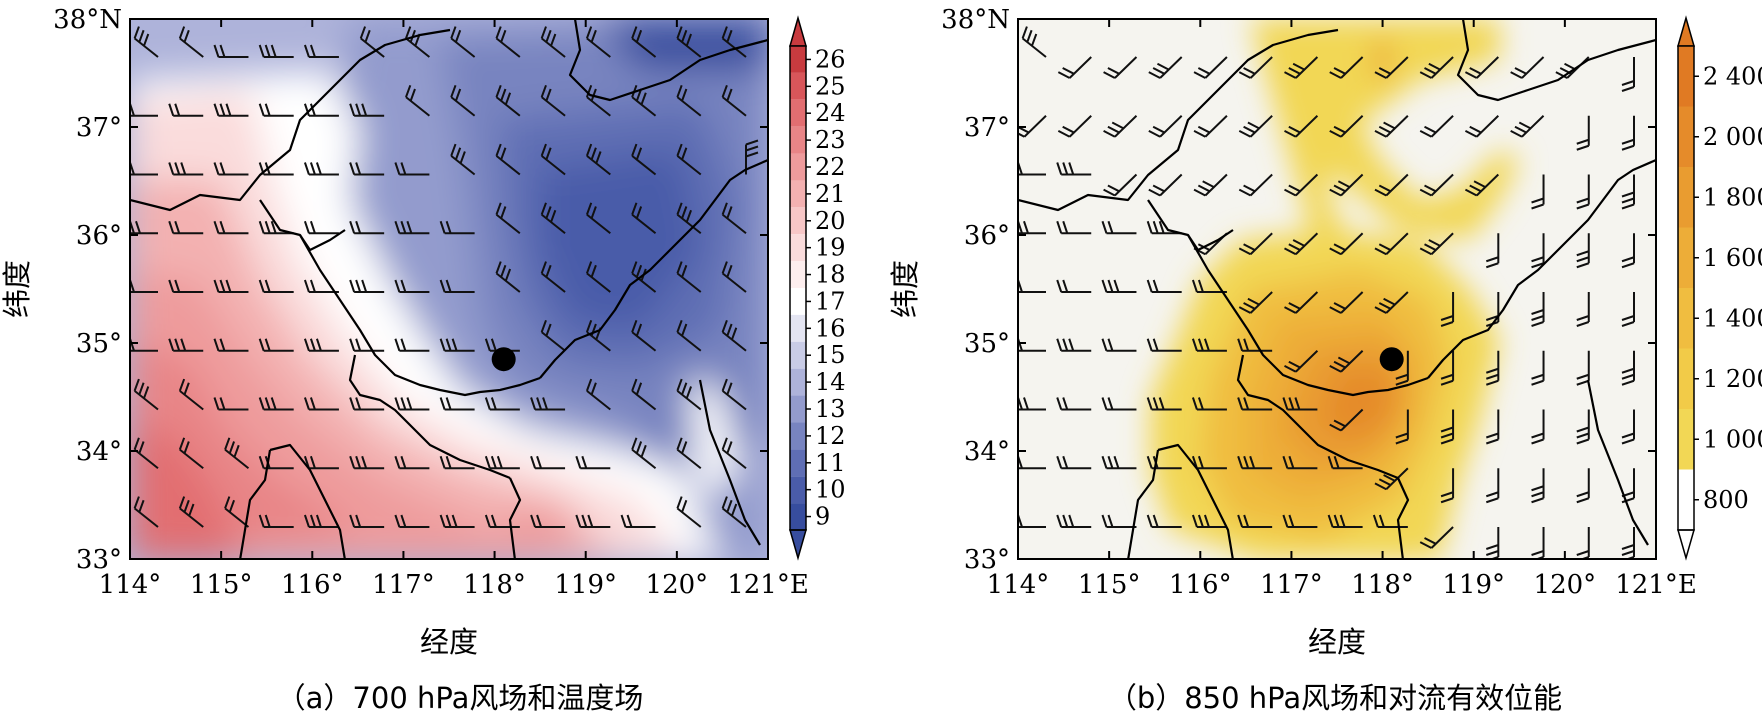 This screenshot has width=1762, height=720. What do you see at coordinates (1337, 642) in the screenshot?
I see `x-axis-label: 经度` at bounding box center [1337, 642].